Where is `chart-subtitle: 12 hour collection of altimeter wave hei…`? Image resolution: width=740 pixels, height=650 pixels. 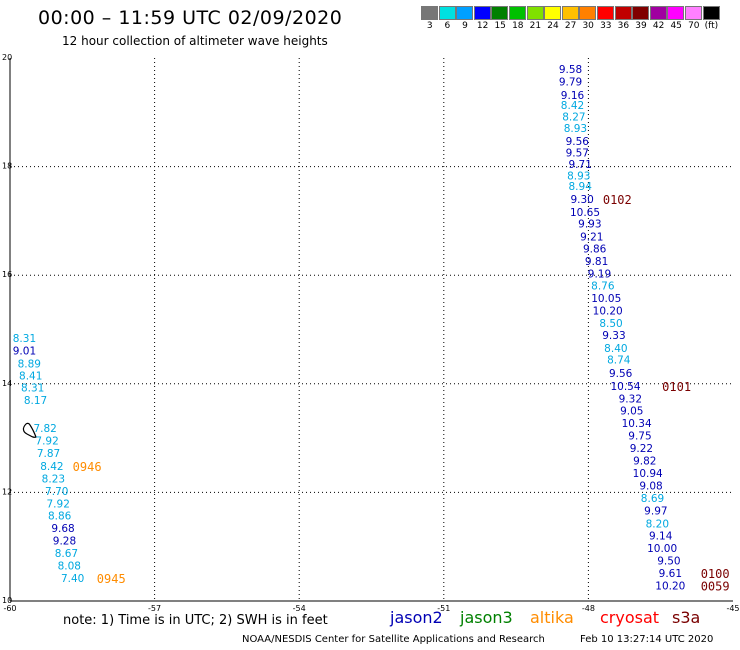 chart-subtitle: 12 hour collection of altimeter wave hei… is located at coordinates (195, 41).